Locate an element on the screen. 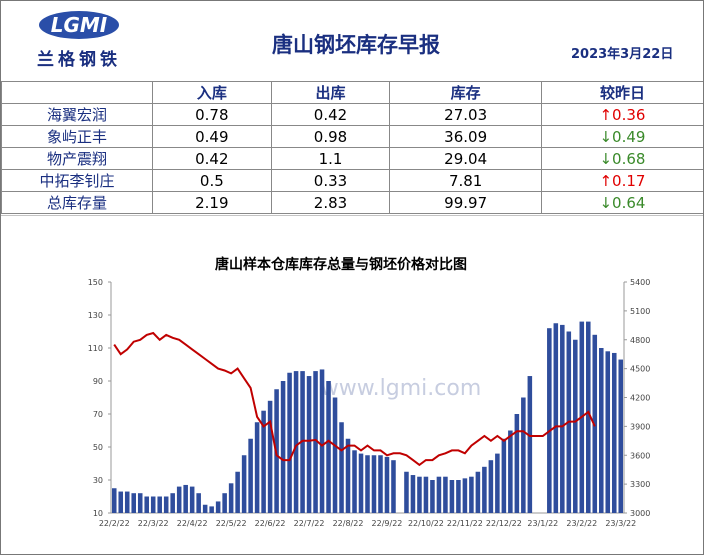 The width and height of the screenshot is (704, 555). table-row: 象屿正丰 0.49 0.98 36.09 ↓0.49 is located at coordinates (352, 136).